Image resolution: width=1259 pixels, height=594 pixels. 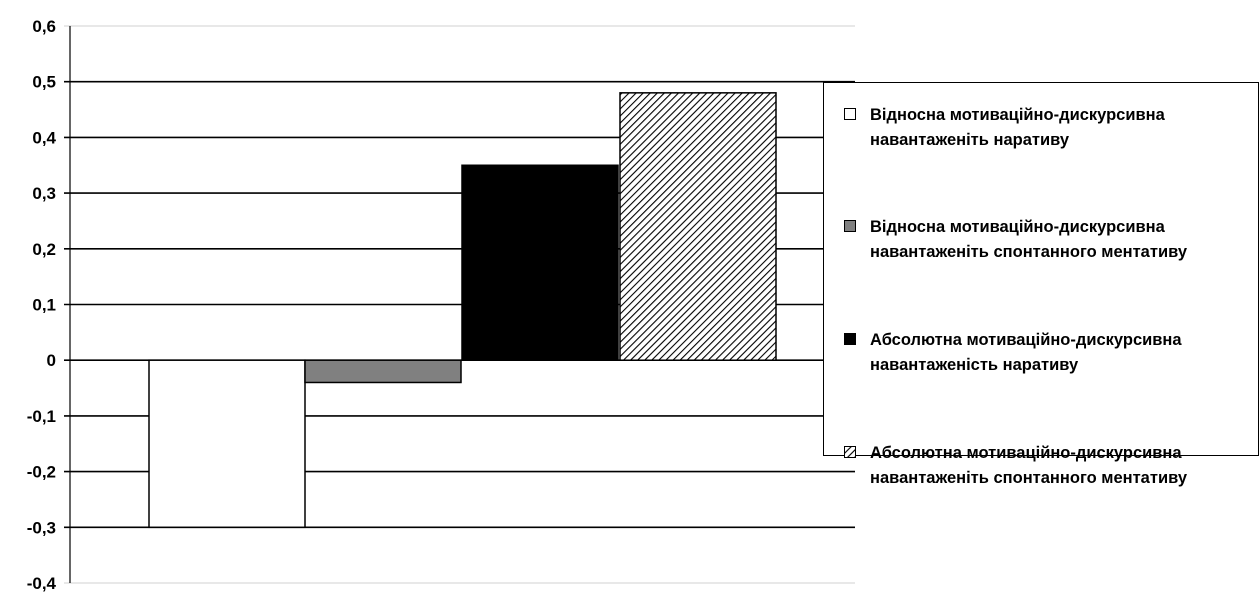 I want to click on y-tick-label: 0, so click(x=51, y=360).